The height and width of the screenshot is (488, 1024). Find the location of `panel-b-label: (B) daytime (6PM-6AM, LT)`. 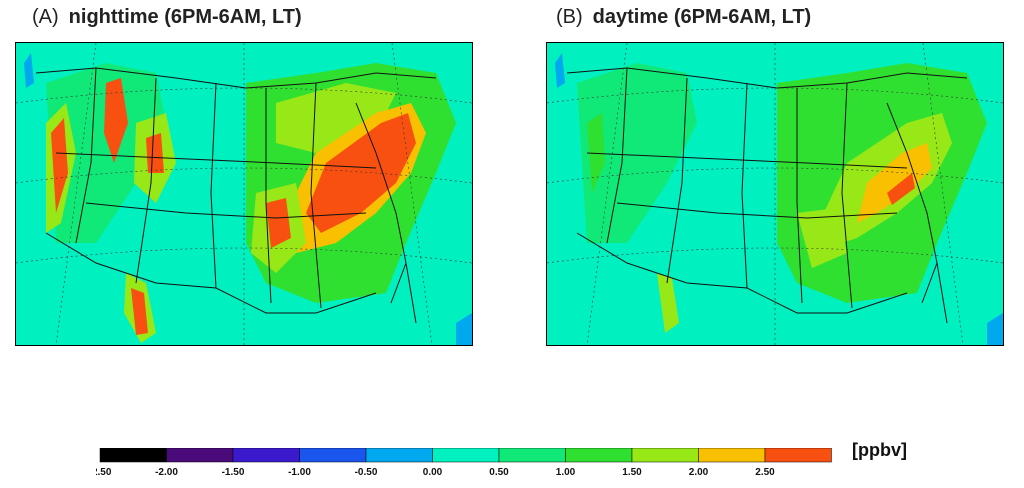

panel-b-label: (B) daytime (6PM-6AM, LT) is located at coordinates (683, 17).